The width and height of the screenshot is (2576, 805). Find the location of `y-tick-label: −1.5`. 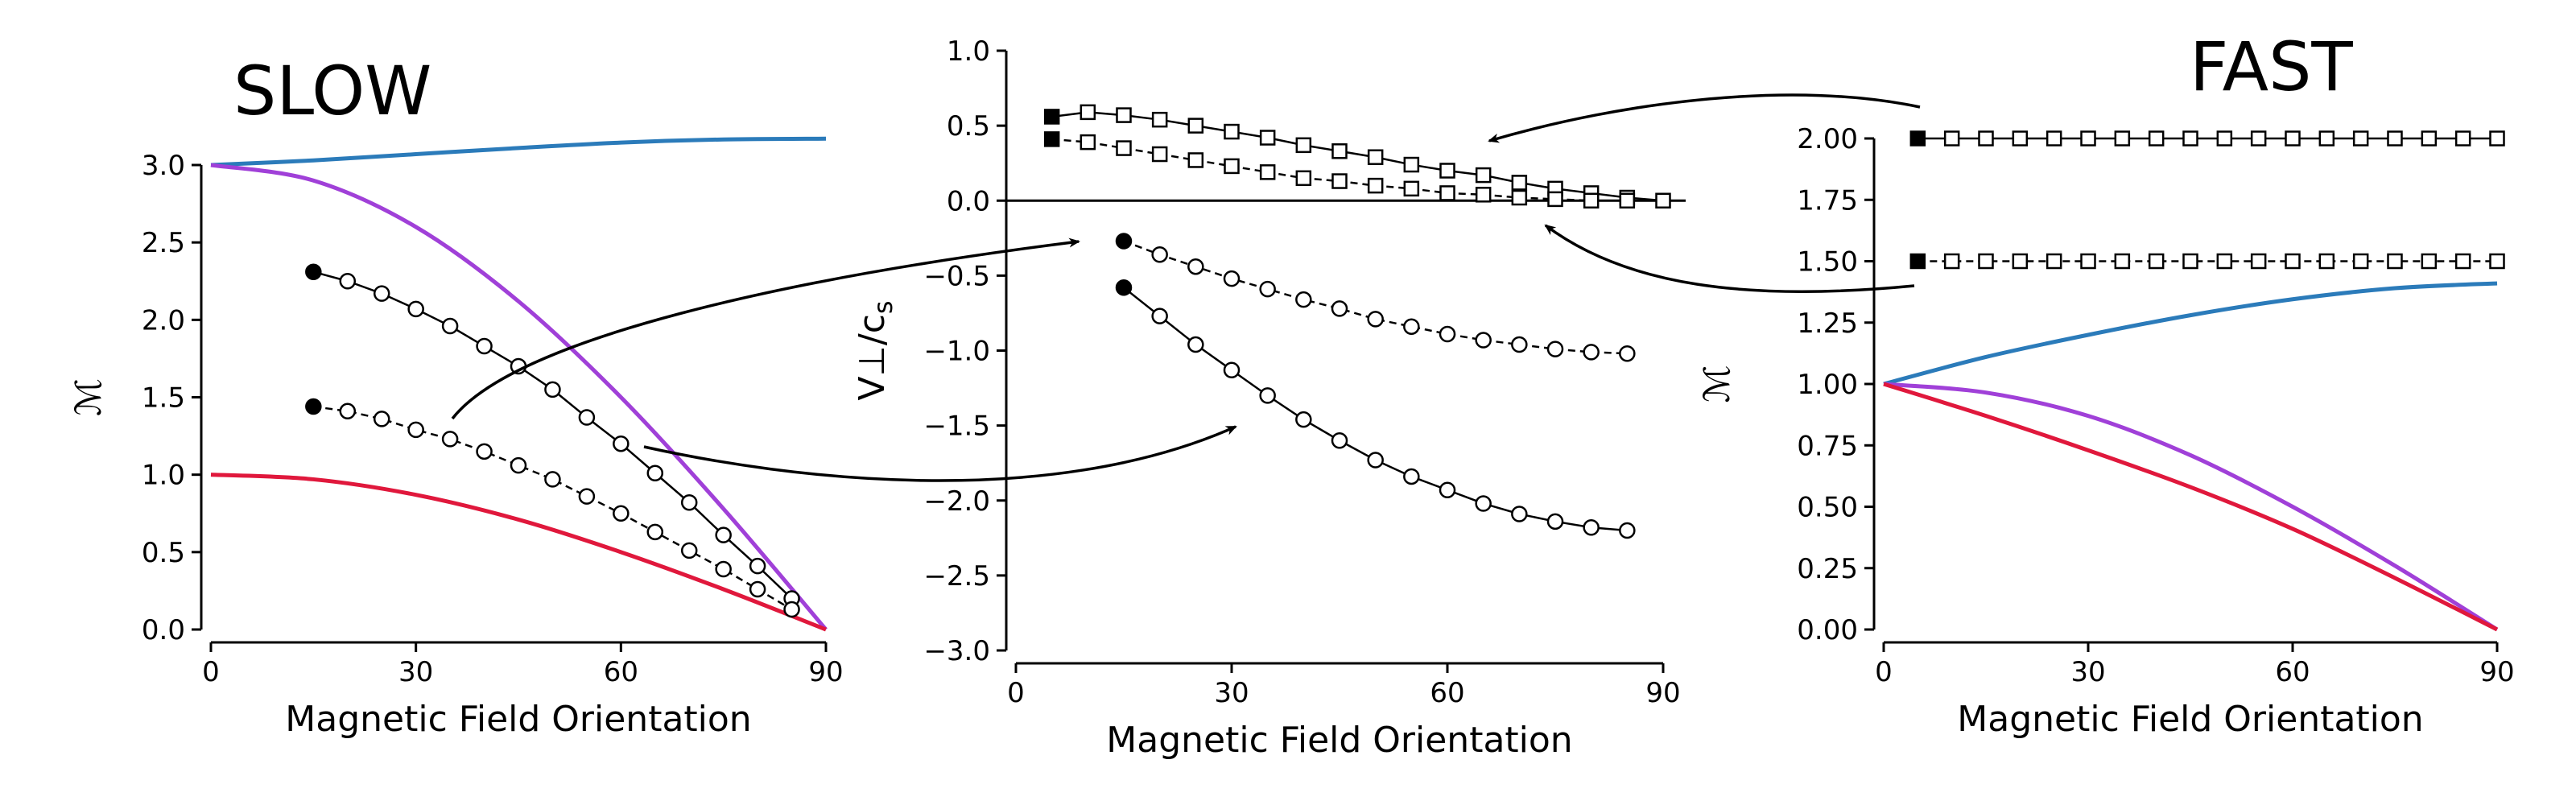

y-tick-label: −1.5 is located at coordinates (956, 427).